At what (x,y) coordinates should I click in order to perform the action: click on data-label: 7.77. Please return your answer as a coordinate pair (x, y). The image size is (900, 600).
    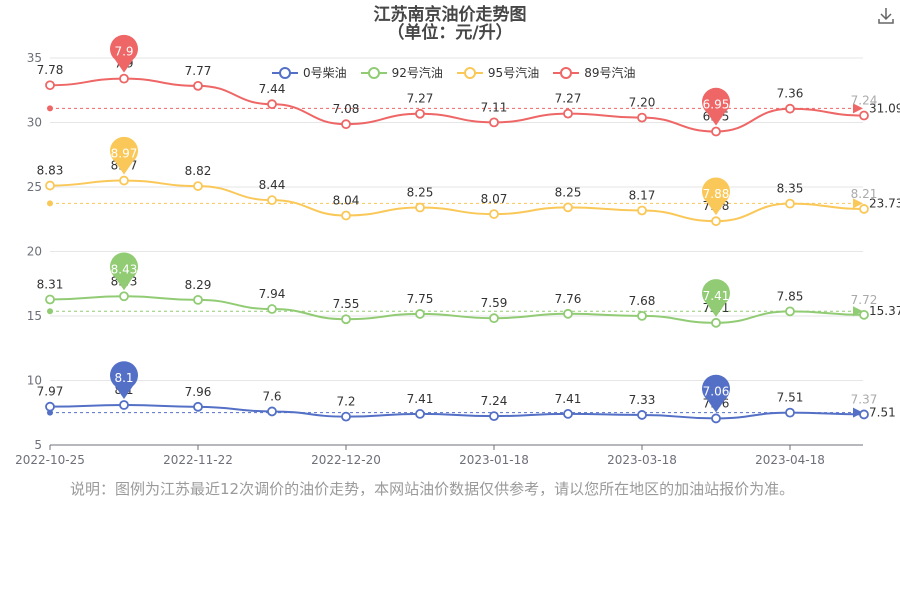
    Looking at the image, I should click on (198, 71).